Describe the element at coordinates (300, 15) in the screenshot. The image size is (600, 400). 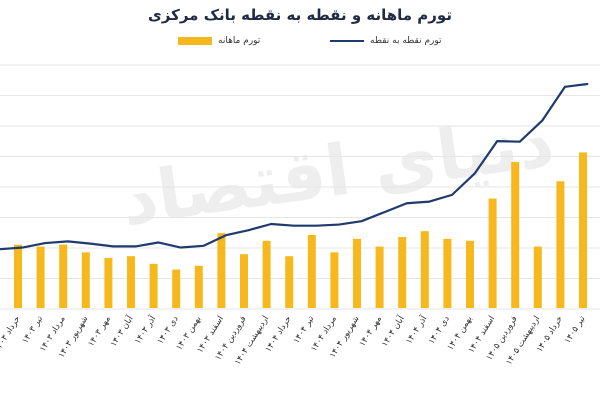
I see `chart-title: تورم ماهانه و نقطه به نقطه بانک مرکزی` at that location.